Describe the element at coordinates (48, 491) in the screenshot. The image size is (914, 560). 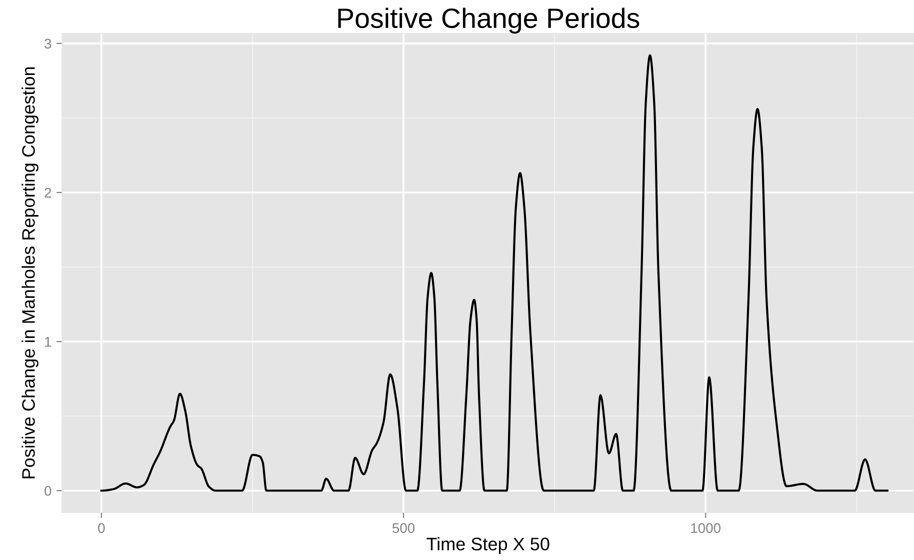
I see `y-tick-label: 0` at that location.